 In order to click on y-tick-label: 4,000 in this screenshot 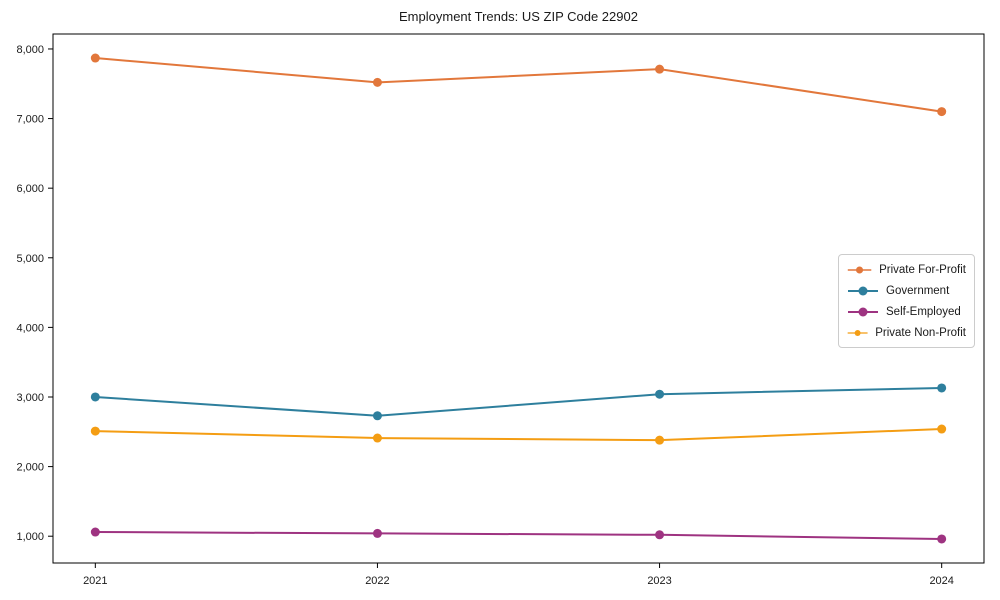, I will do `click(30, 328)`.